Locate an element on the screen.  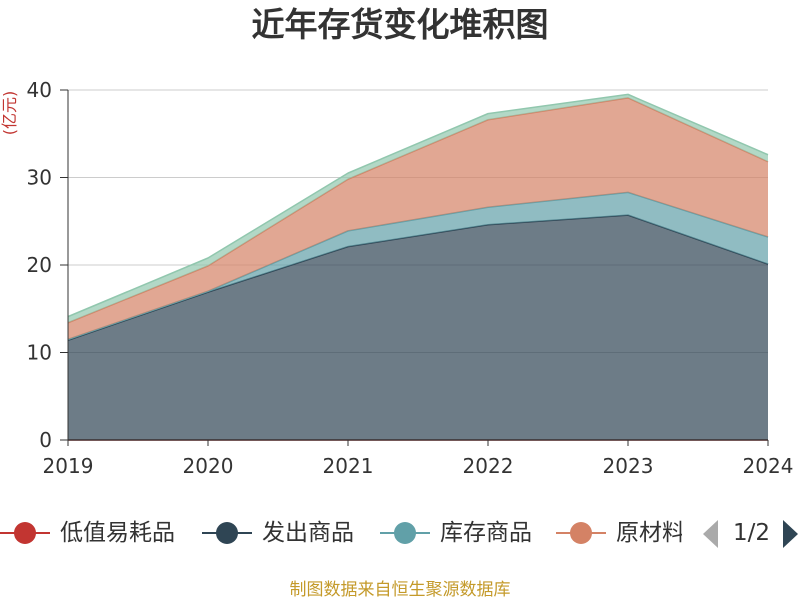
legend-item-inventory-goods: 库存商品 is located at coordinates (465, 533).